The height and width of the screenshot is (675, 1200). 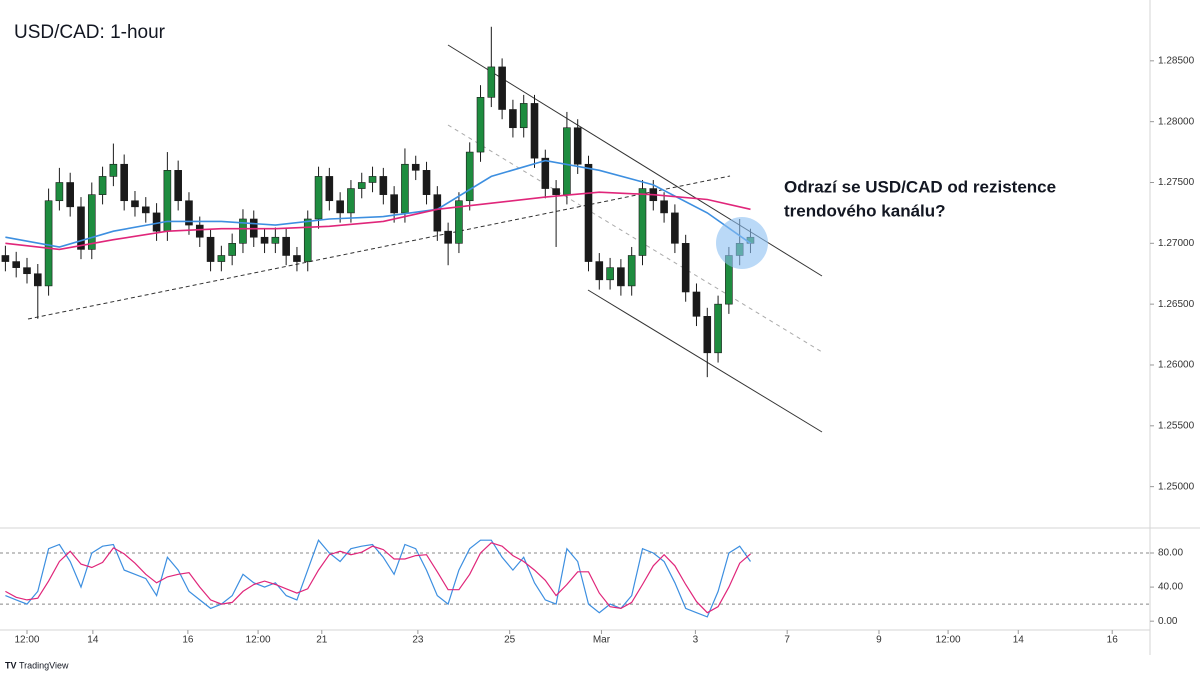 I want to click on osc-y-tick-label: 0.00, so click(x=1168, y=621).